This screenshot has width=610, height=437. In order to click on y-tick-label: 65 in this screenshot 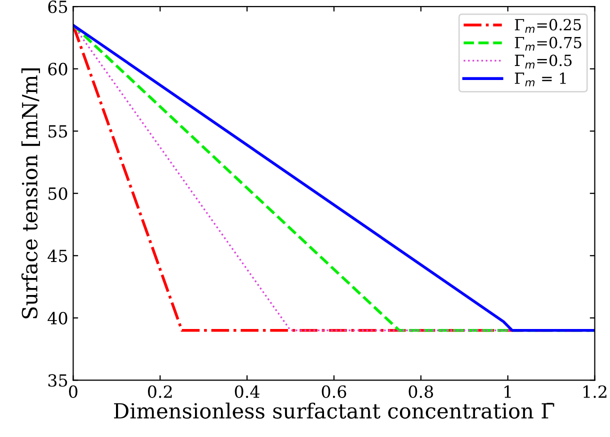, I will do `click(58, 7)`.